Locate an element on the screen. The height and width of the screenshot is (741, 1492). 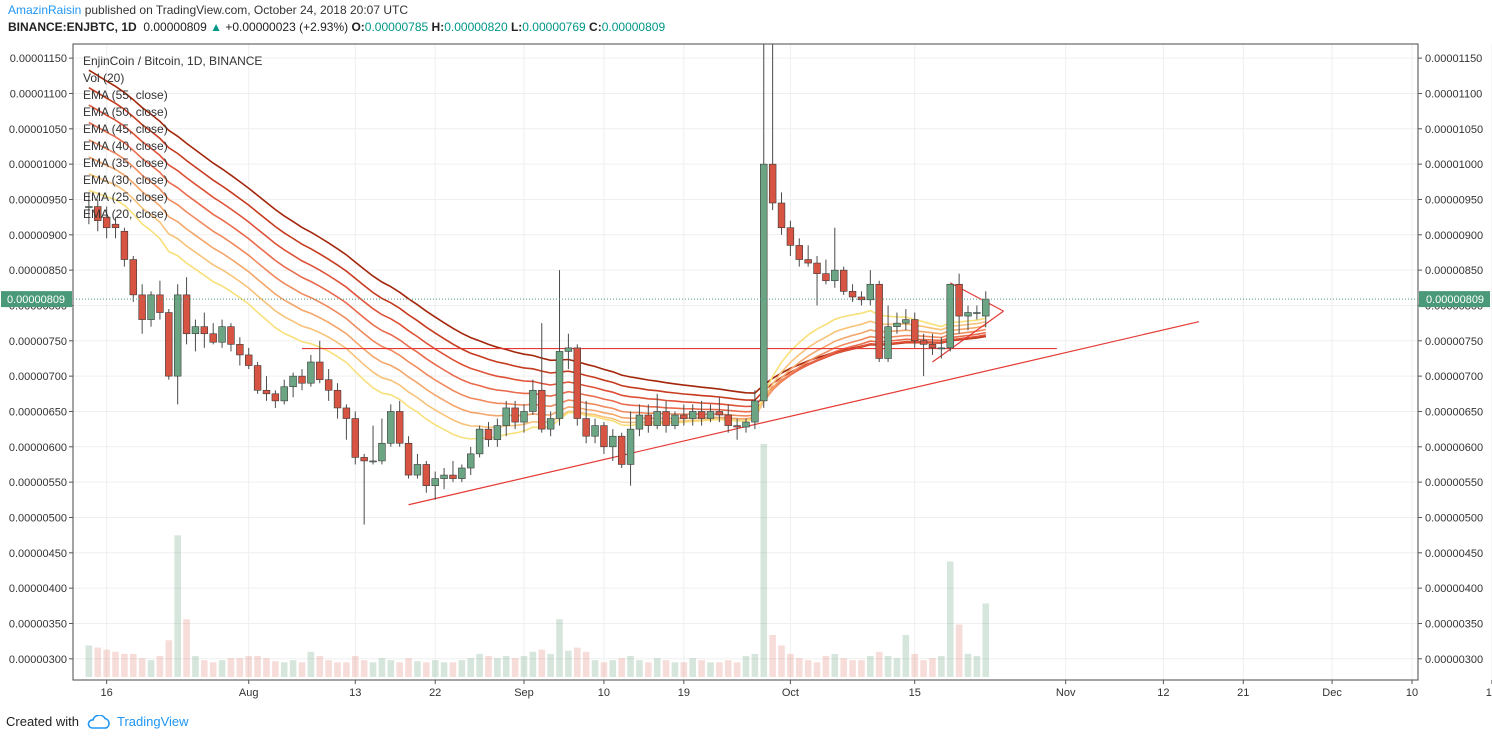
last-price-tags: 0.00000809 0.00000809 is located at coordinates (745, 299).